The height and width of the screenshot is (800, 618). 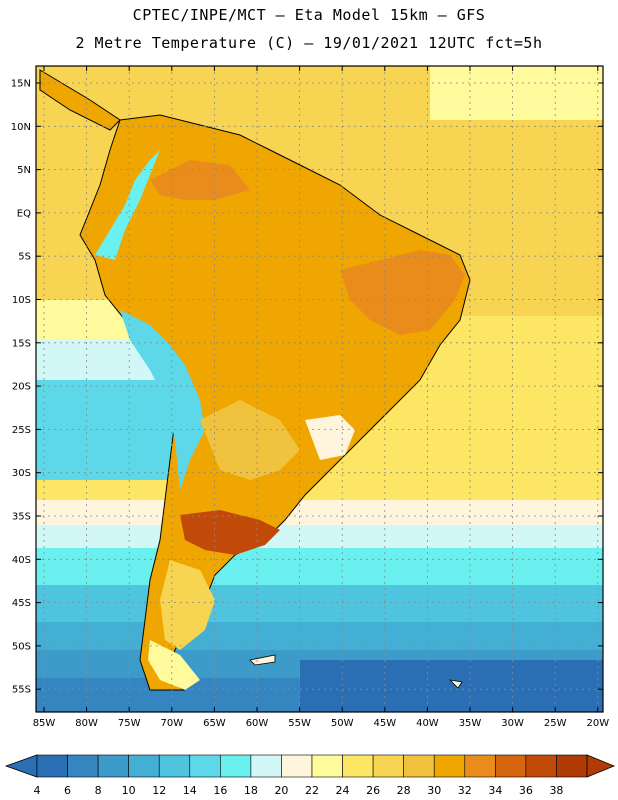 I want to click on lat-label: 20S, so click(x=21, y=387).